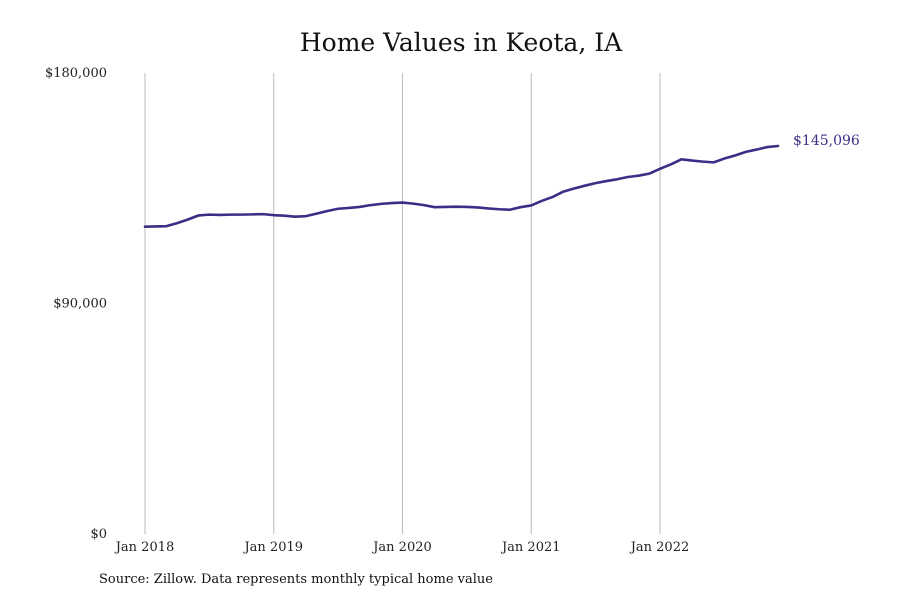  Describe the element at coordinates (144, 547) in the screenshot. I see `x-tick-label: Jan 2018` at that location.